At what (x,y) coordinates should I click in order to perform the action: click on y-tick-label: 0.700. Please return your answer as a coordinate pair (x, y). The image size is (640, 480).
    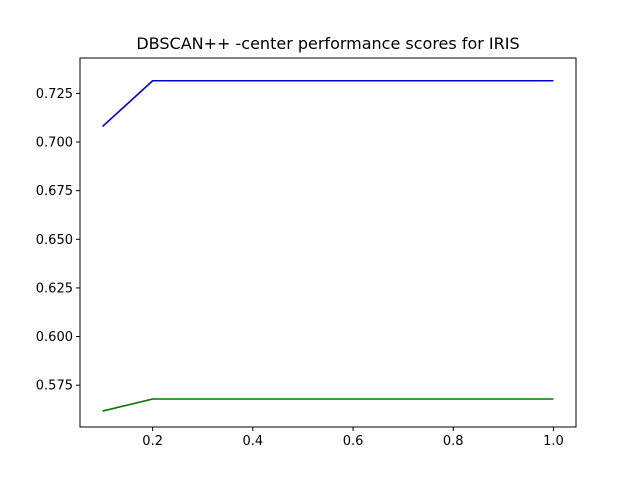
    Looking at the image, I should click on (54, 143).